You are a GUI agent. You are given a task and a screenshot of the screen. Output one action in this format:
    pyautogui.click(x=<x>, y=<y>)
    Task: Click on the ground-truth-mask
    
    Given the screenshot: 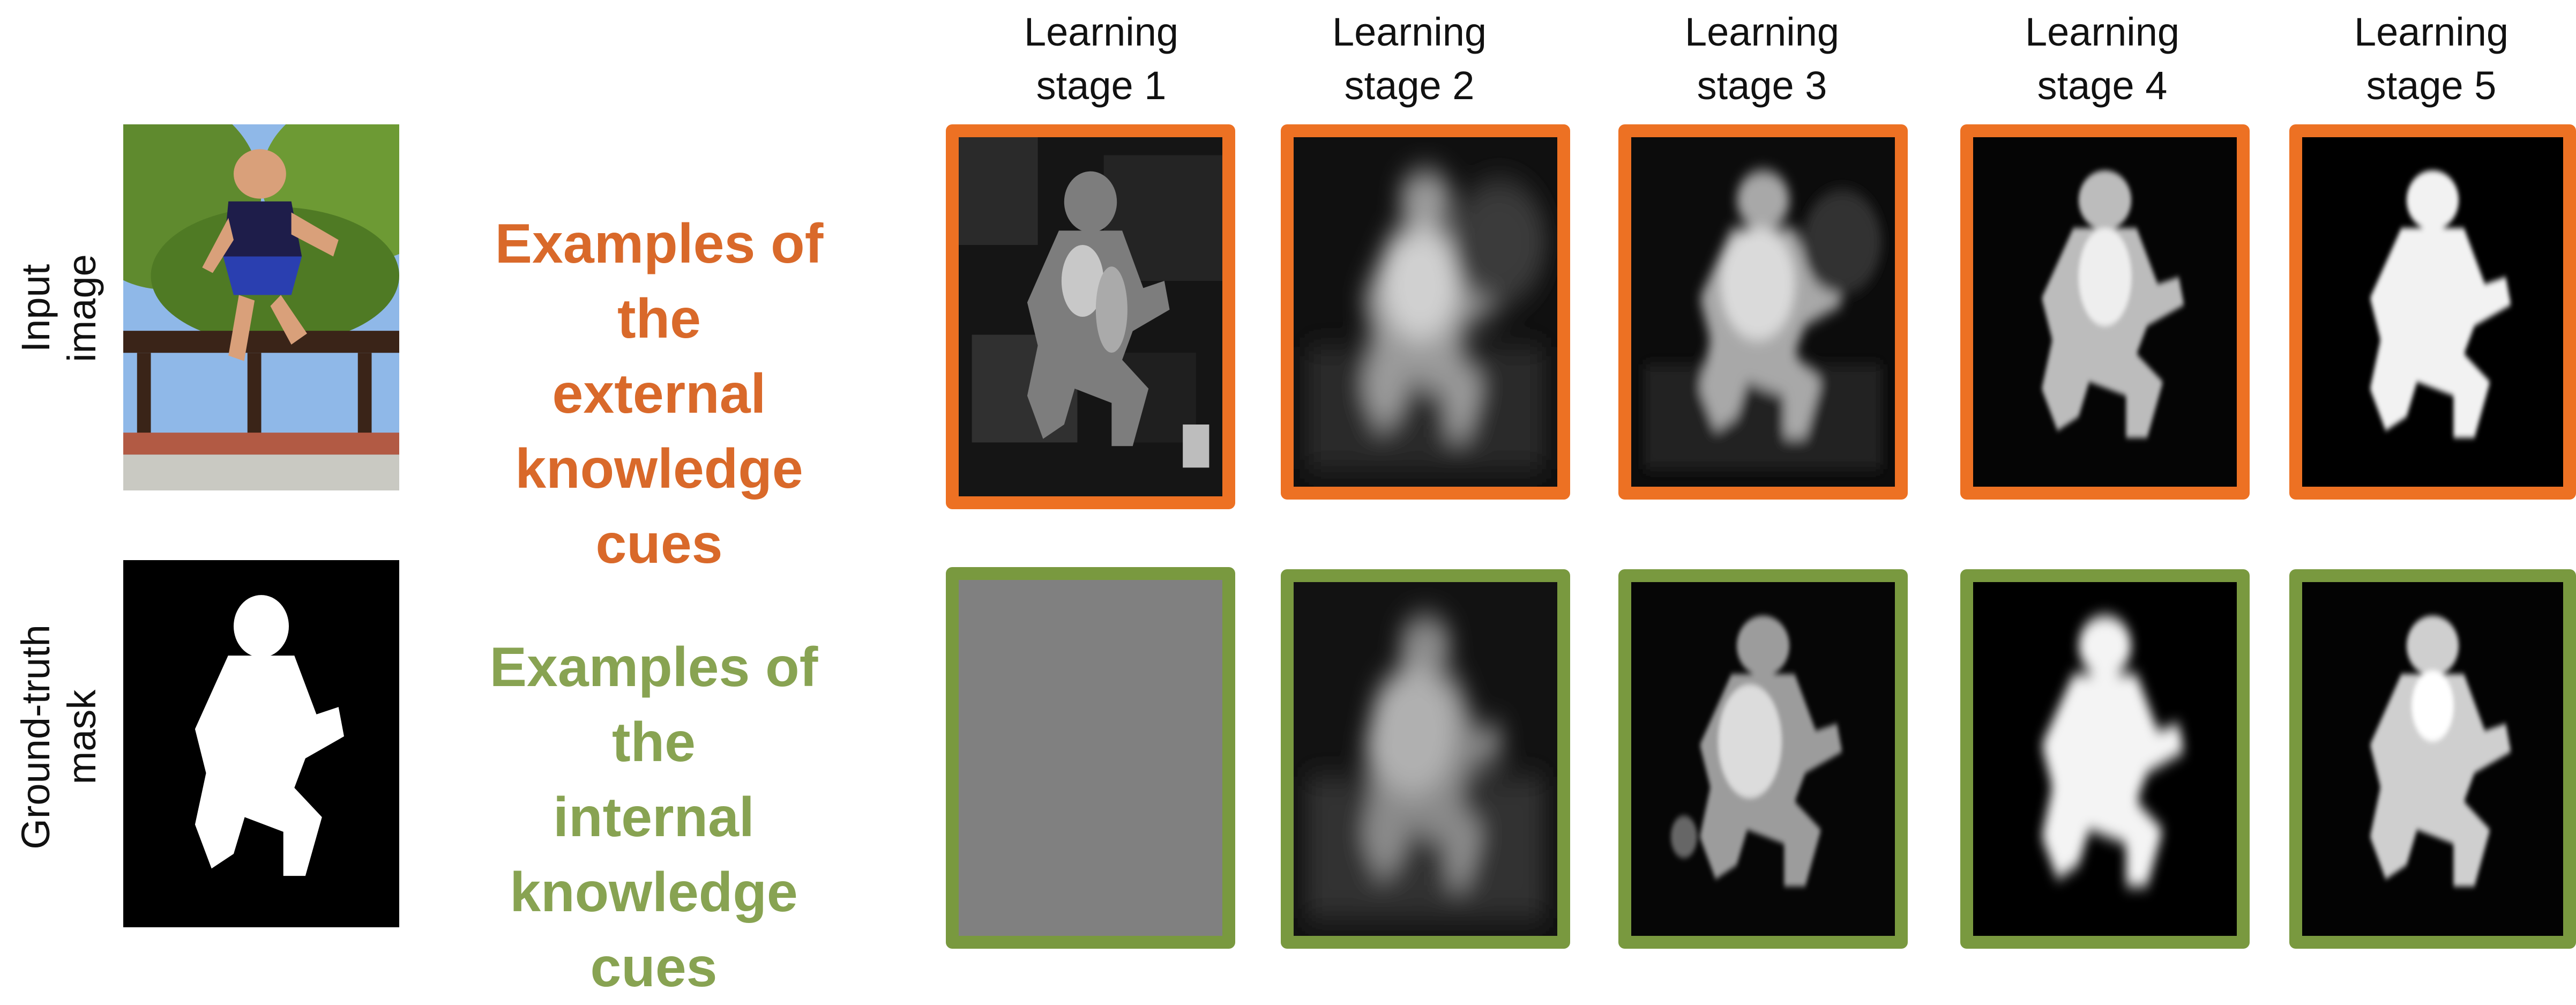 What is the action you would take?
    pyautogui.click(x=261, y=743)
    